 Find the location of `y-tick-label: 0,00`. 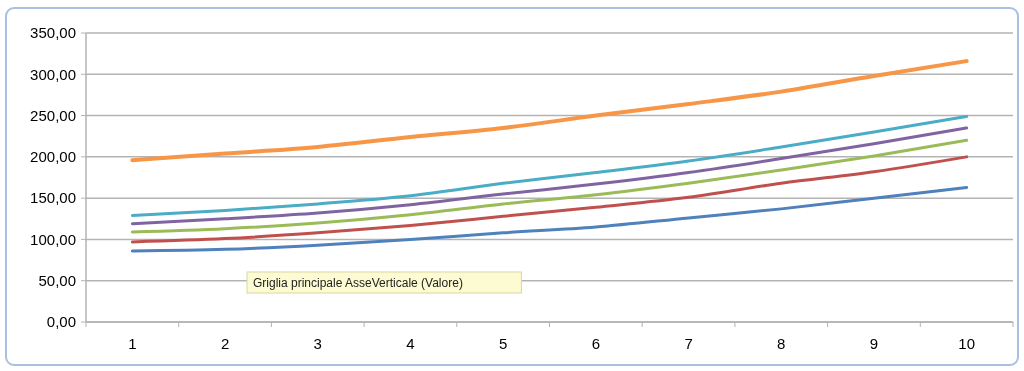

y-tick-label: 0,00 is located at coordinates (61, 322).